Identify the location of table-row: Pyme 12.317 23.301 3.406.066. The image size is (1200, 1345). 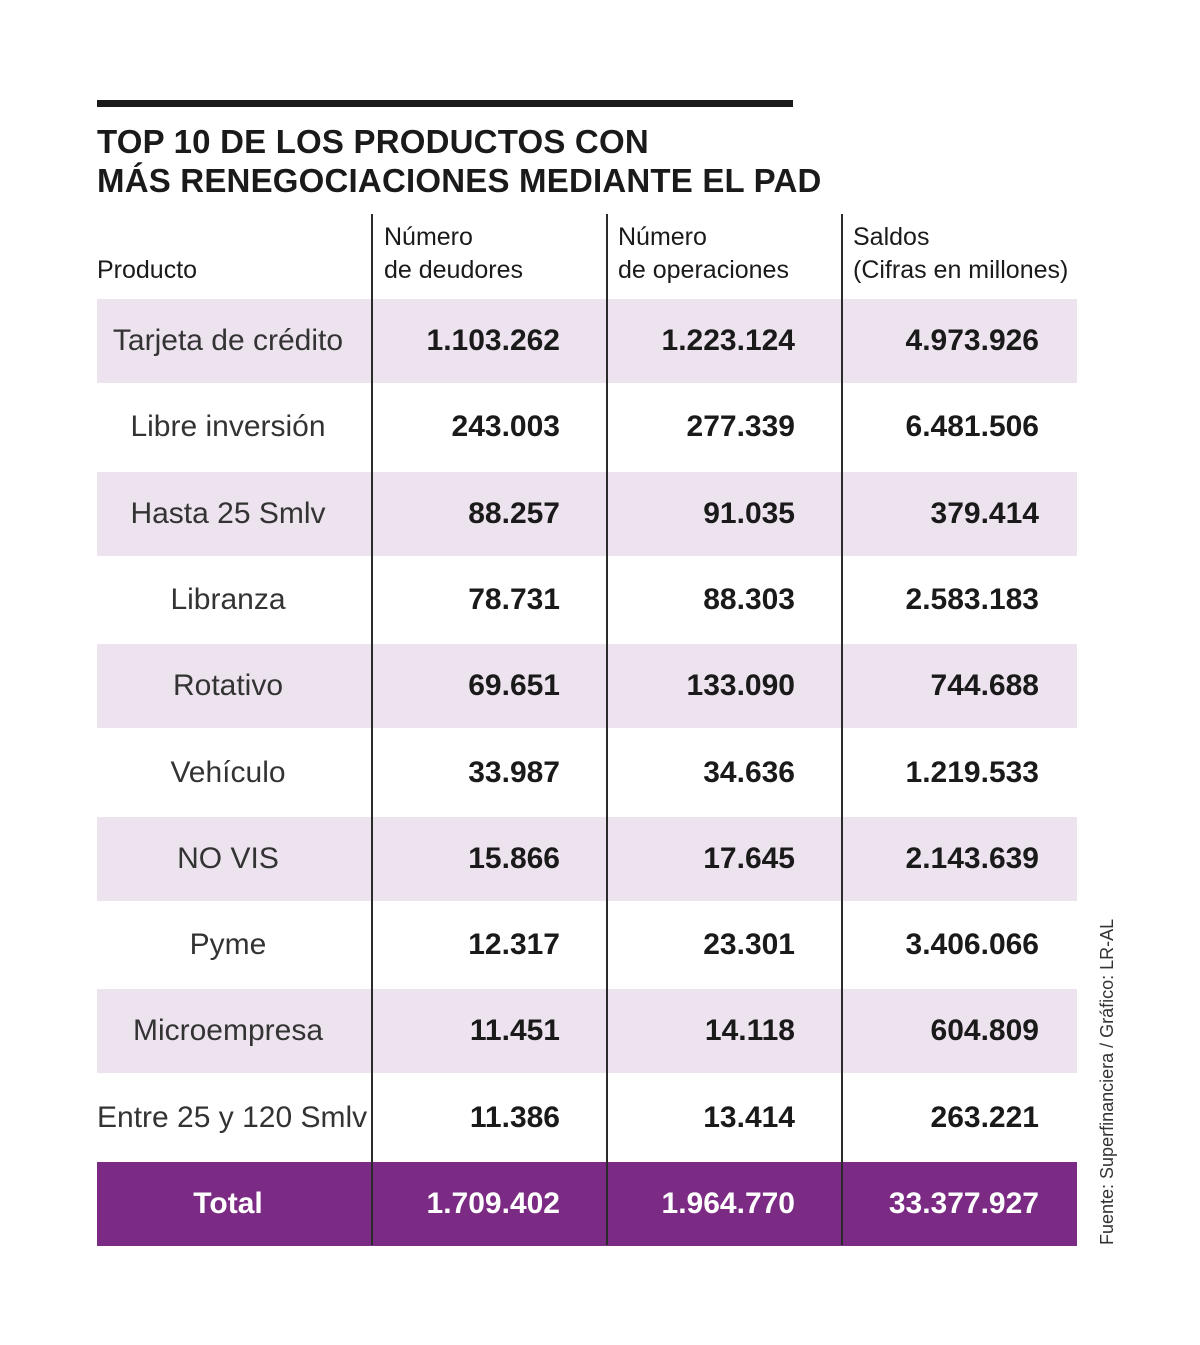
(587, 945).